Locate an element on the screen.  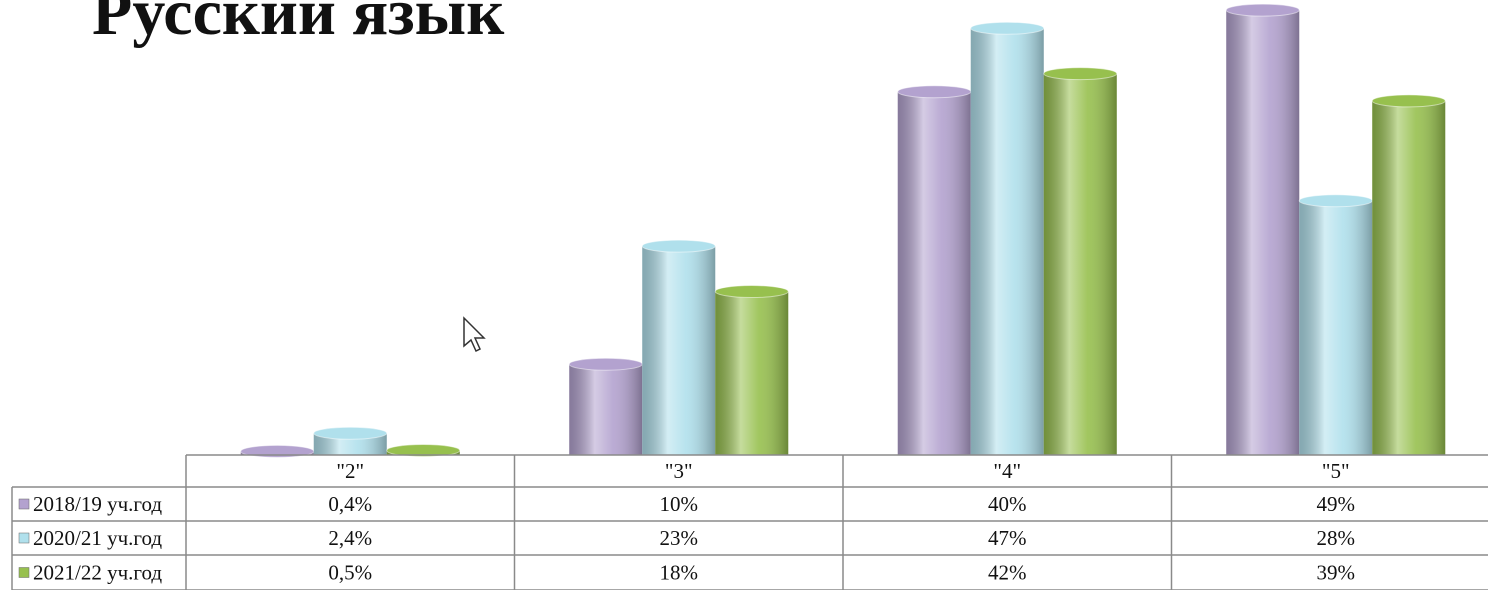
value-label: 47% is located at coordinates (1007, 538).